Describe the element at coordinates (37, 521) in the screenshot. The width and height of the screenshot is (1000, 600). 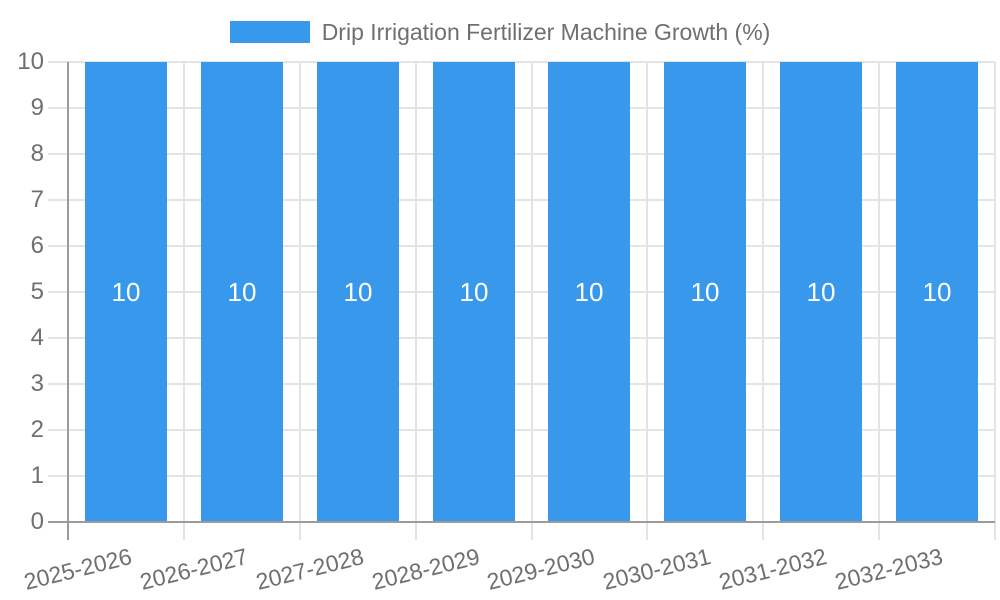
I see `y-axis-tick-label: 0` at that location.